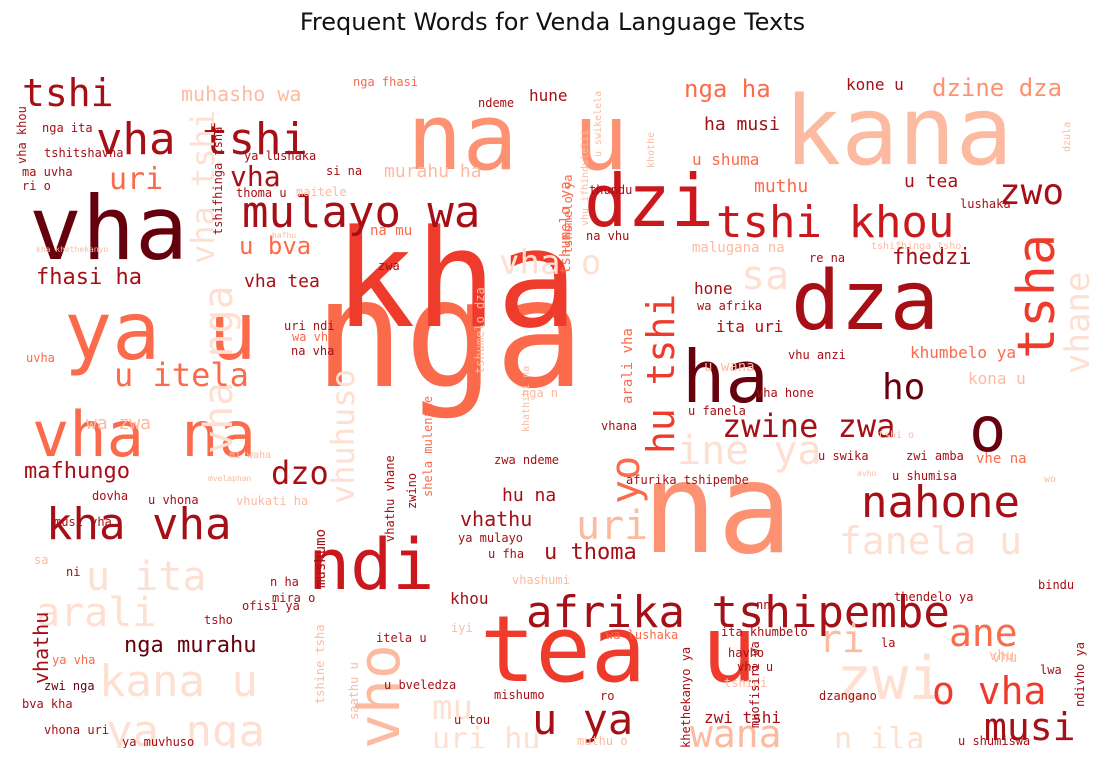 This screenshot has width=1105, height=760. Describe the element at coordinates (506, 554) in the screenshot. I see `word-u-fha-103: u fha` at that location.